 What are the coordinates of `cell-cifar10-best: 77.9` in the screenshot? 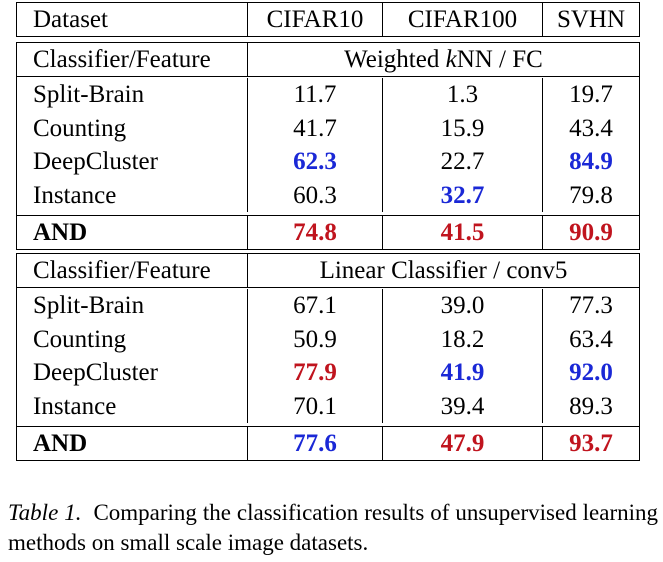 It's located at (315, 372).